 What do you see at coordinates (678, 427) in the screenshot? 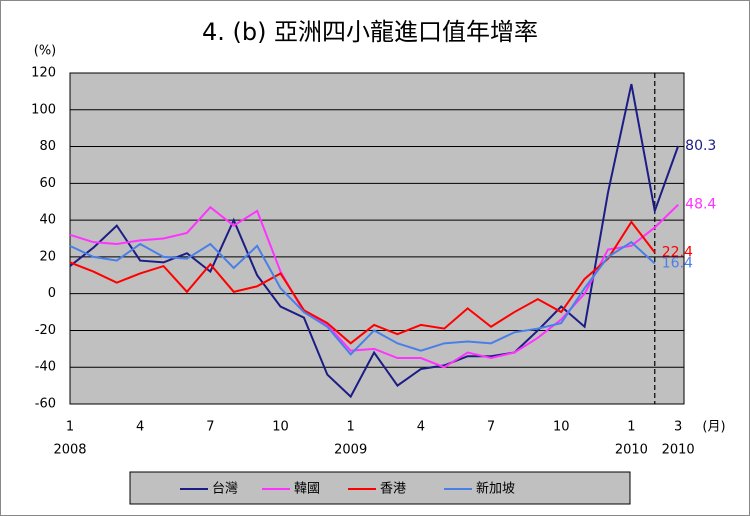
I see `x-tick-label: 3` at bounding box center [678, 427].